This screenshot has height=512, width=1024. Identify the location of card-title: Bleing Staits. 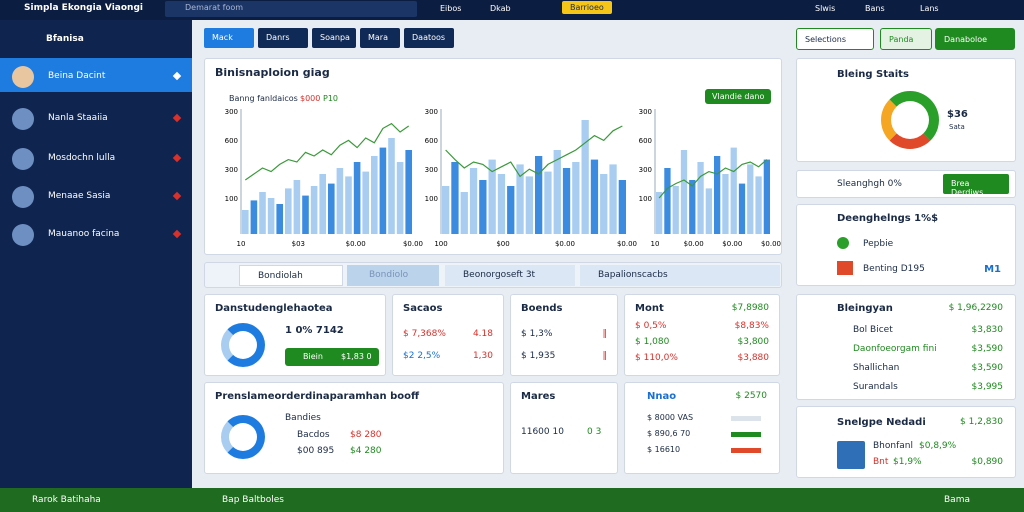
(873, 74).